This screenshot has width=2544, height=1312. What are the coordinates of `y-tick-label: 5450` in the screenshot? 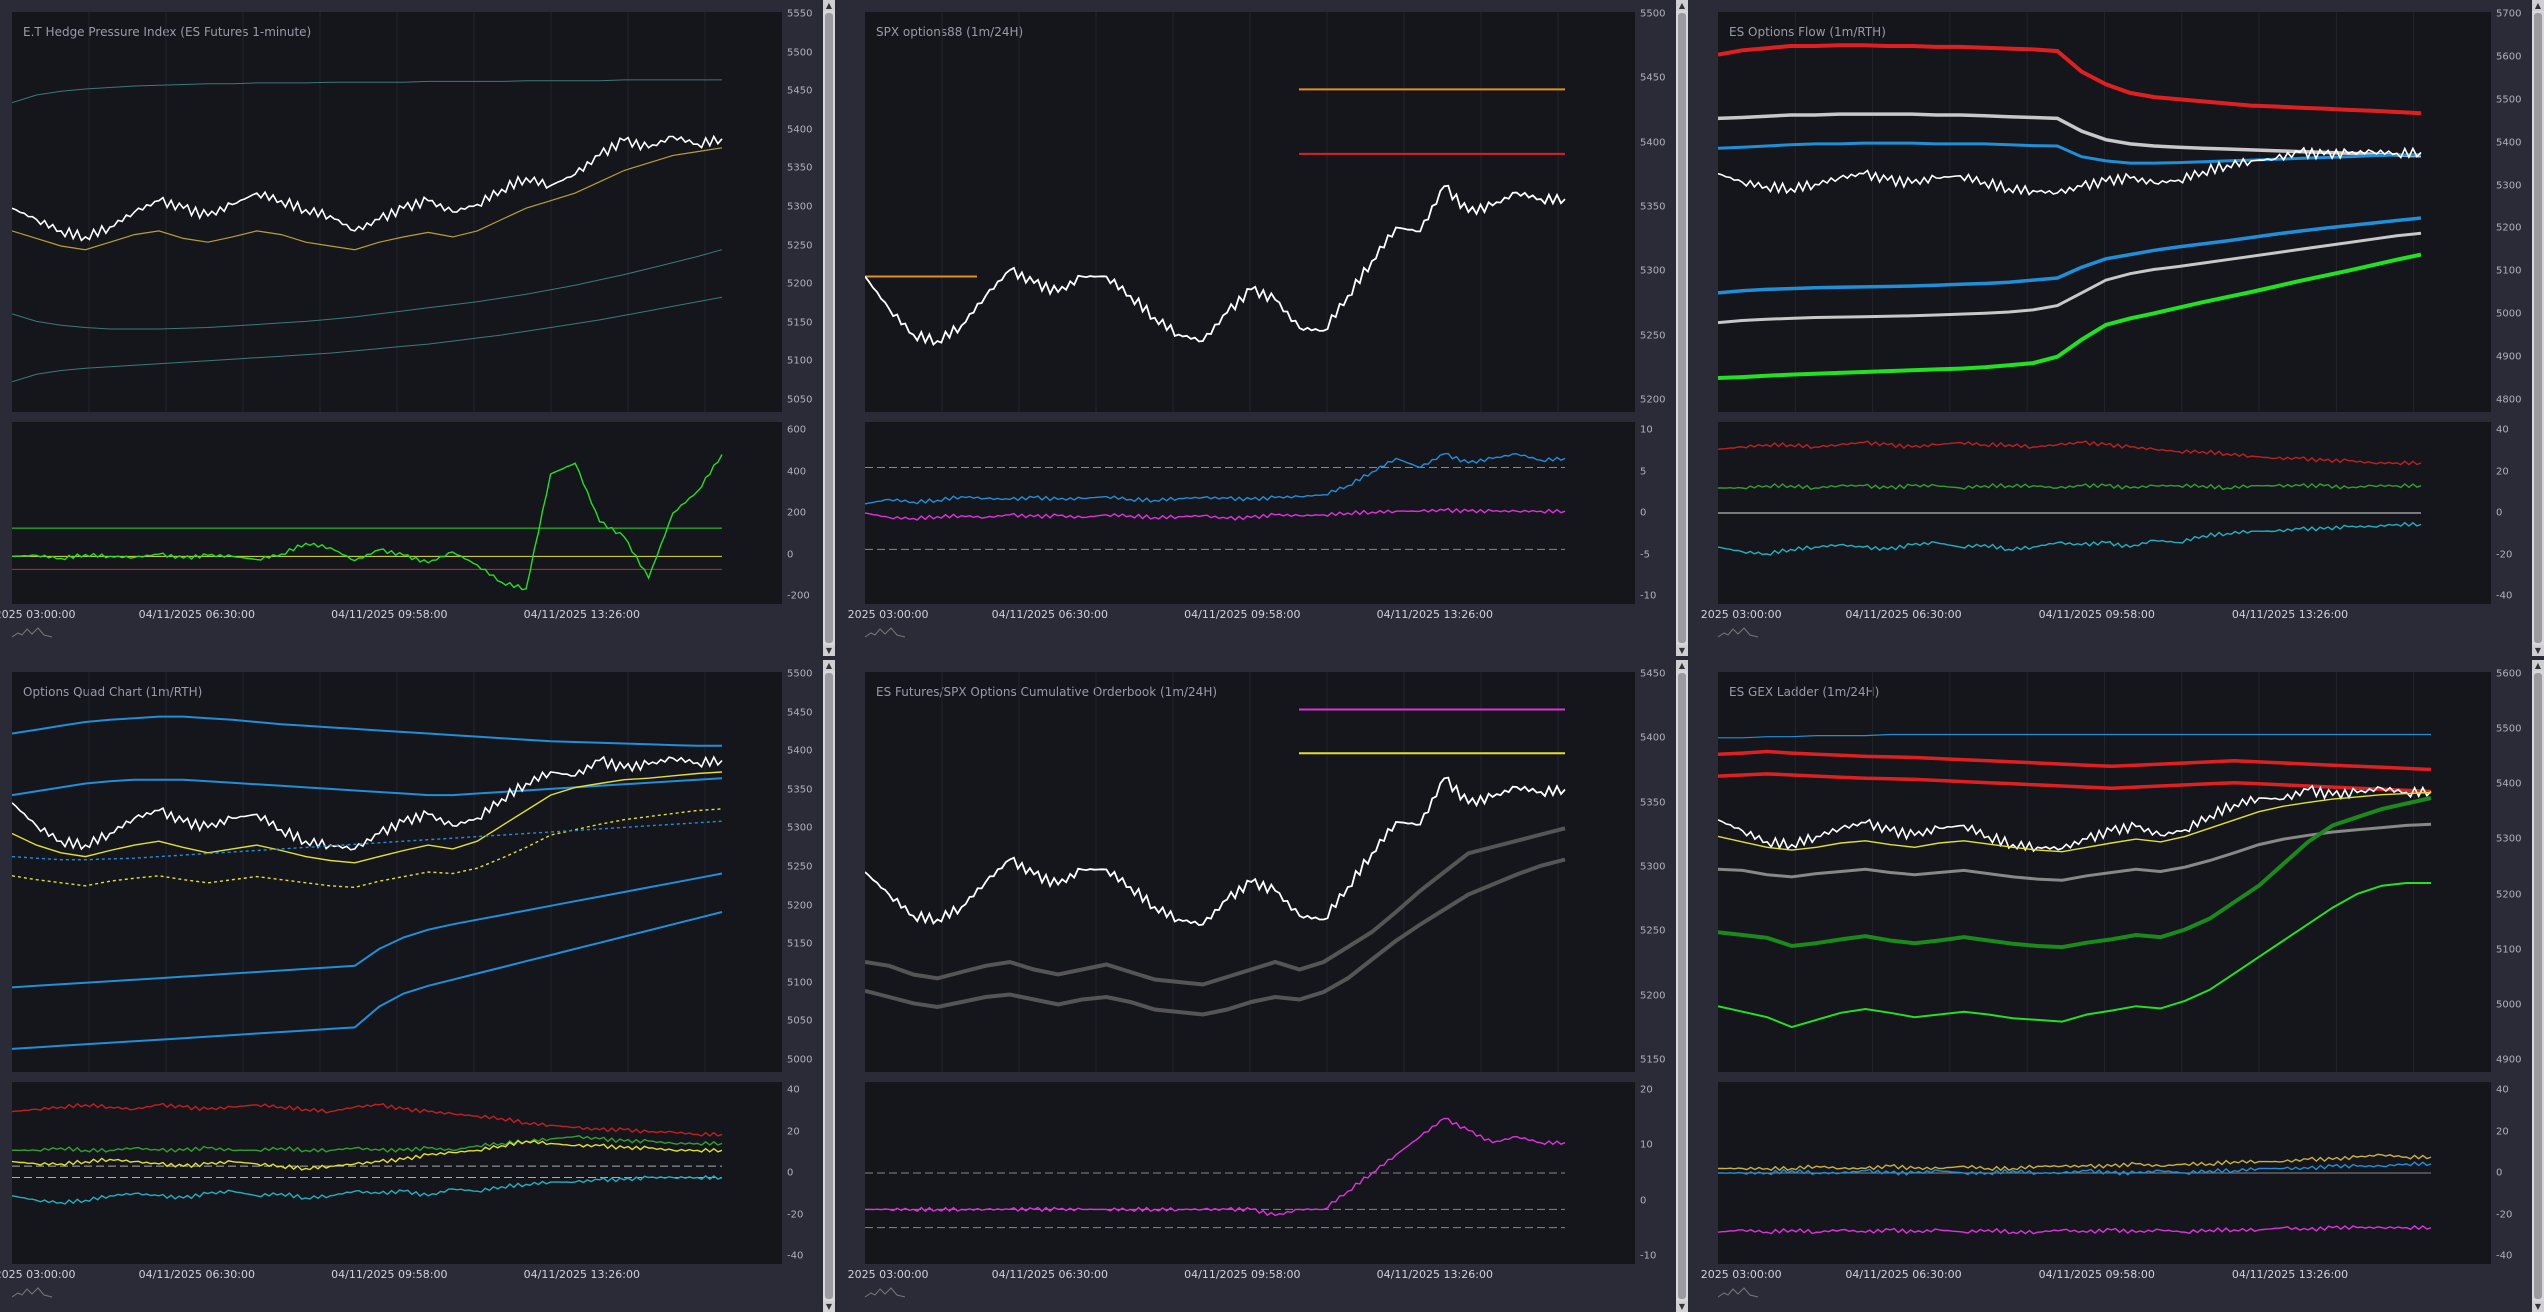 It's located at (1653, 78).